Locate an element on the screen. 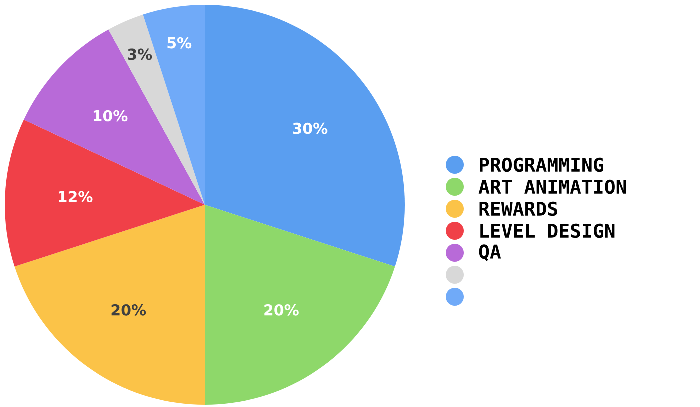 Image resolution: width=700 pixels, height=407 pixels. legend-label: PROGRAMMING is located at coordinates (542, 165).